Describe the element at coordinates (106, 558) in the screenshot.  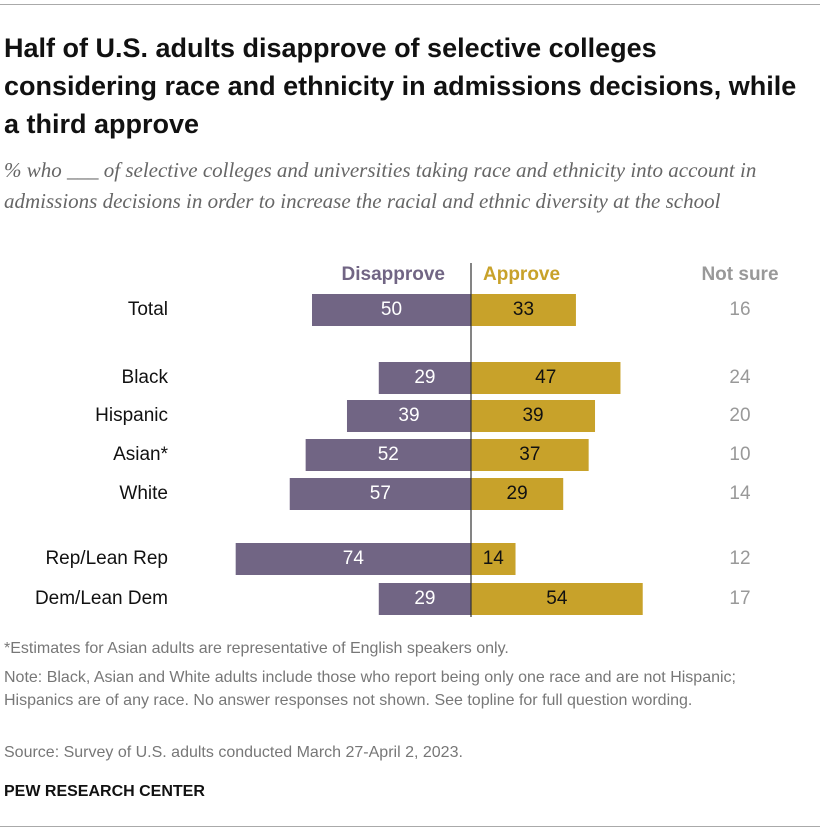
I see `category-label: Rep/Lean Rep` at that location.